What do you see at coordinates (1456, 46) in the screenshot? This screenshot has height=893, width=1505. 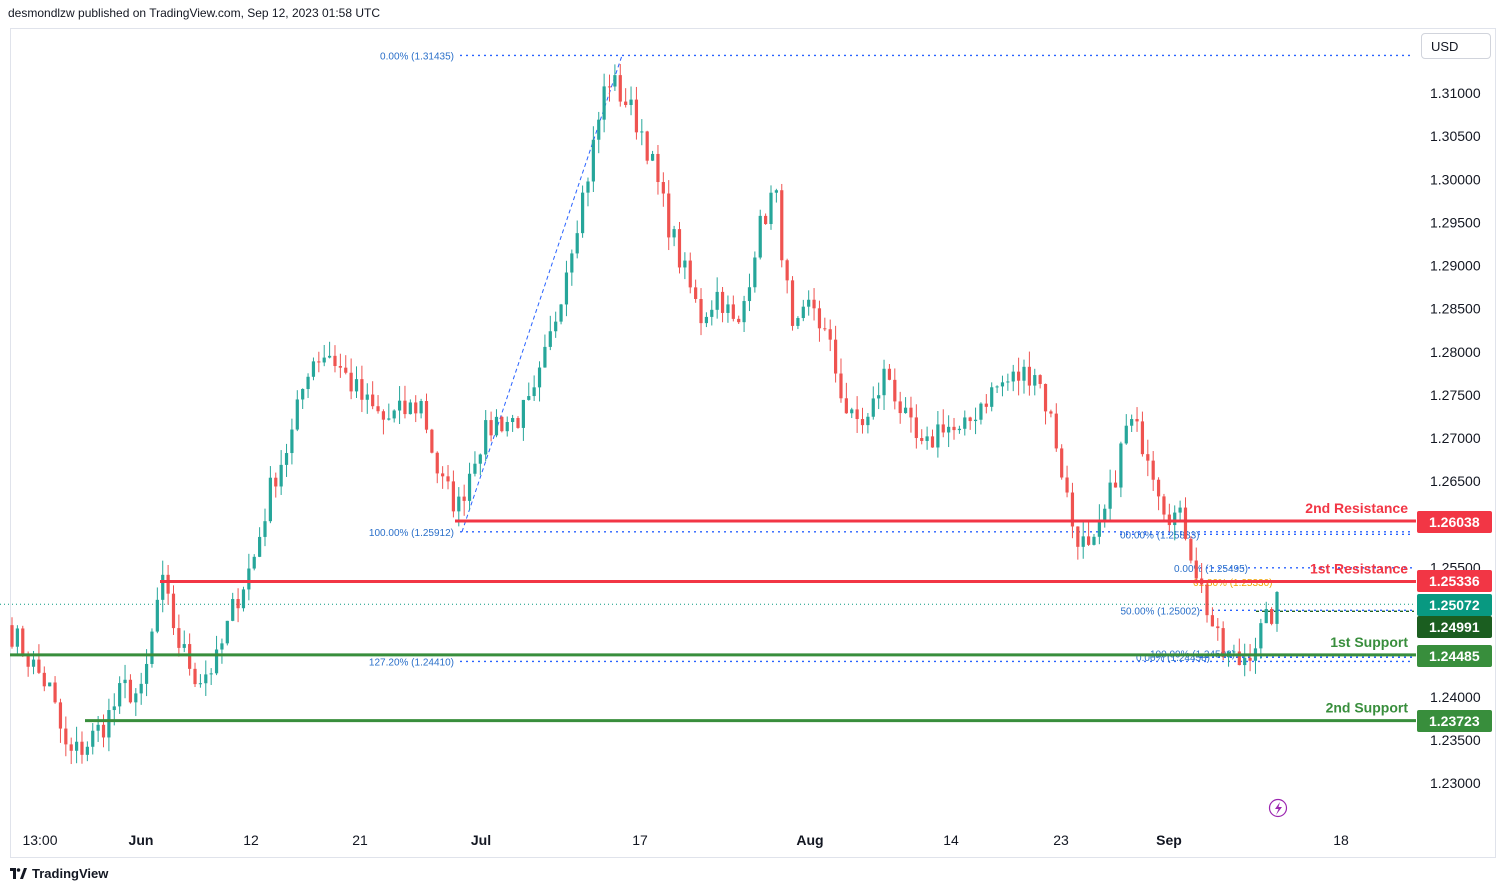 I see `currency-button: USD` at bounding box center [1456, 46].